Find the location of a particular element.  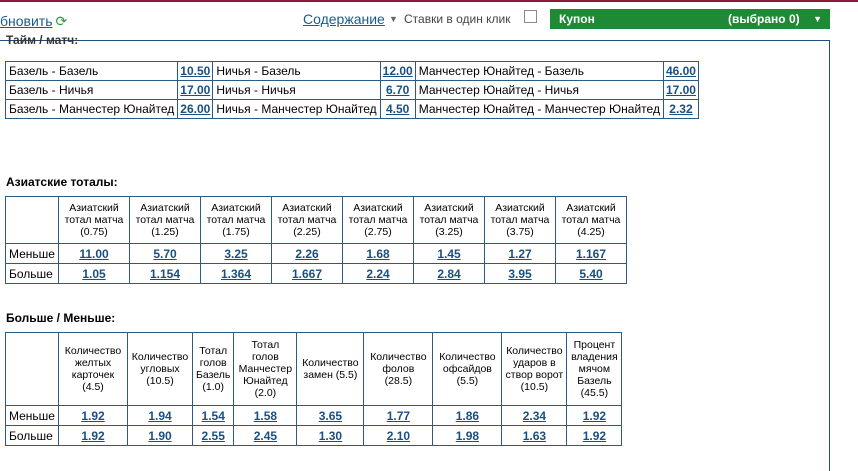

coupon-bar: Купон (выбрано 0) ▼ is located at coordinates (690, 19).